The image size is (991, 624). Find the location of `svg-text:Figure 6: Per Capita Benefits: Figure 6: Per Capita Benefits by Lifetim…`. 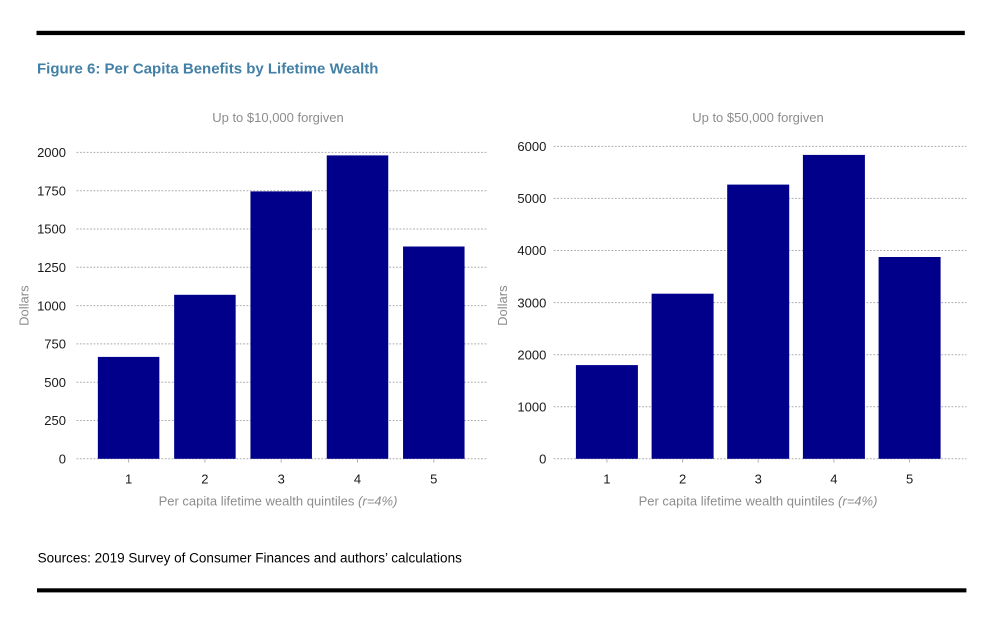

svg-text:Figure 6: Per Capita Benefits: Figure 6: Per Capita Benefits by Lifetim… is located at coordinates (207, 68).